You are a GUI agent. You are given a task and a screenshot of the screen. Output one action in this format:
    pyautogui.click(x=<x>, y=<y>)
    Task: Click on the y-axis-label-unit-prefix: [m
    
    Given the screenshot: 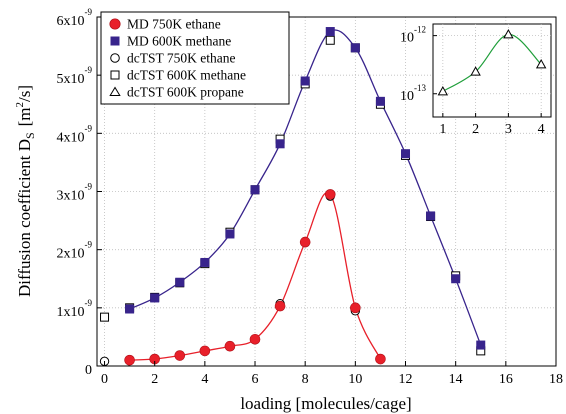 What is the action you would take?
    pyautogui.click(x=24, y=116)
    